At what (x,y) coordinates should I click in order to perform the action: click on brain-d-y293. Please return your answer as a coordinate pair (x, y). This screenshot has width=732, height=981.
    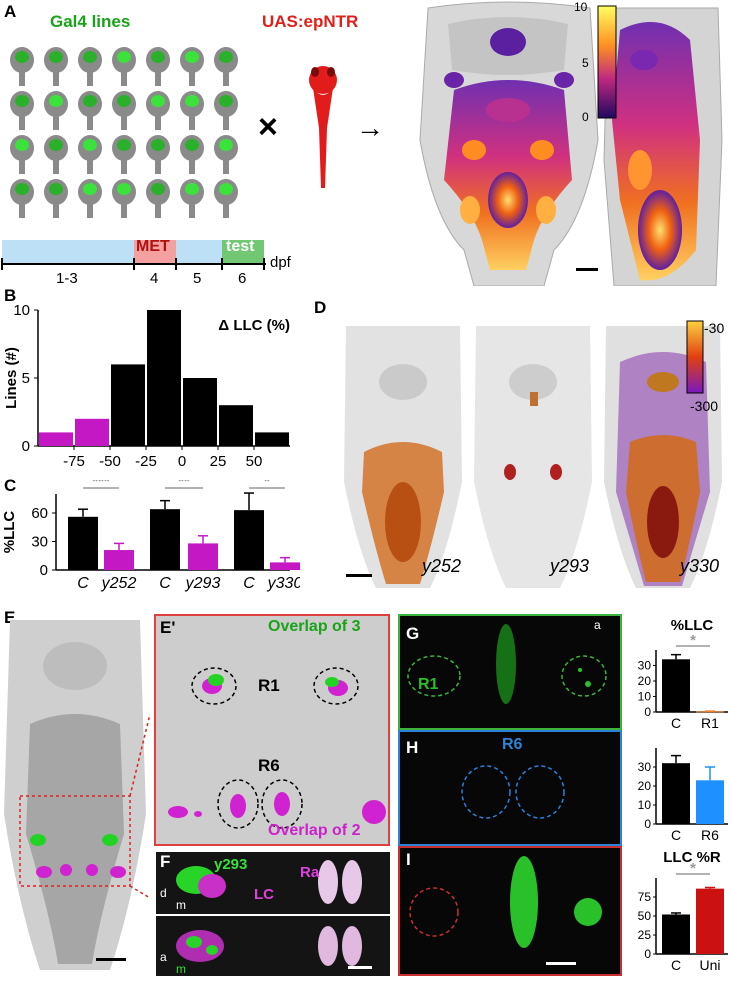
    Looking at the image, I should click on (533, 457).